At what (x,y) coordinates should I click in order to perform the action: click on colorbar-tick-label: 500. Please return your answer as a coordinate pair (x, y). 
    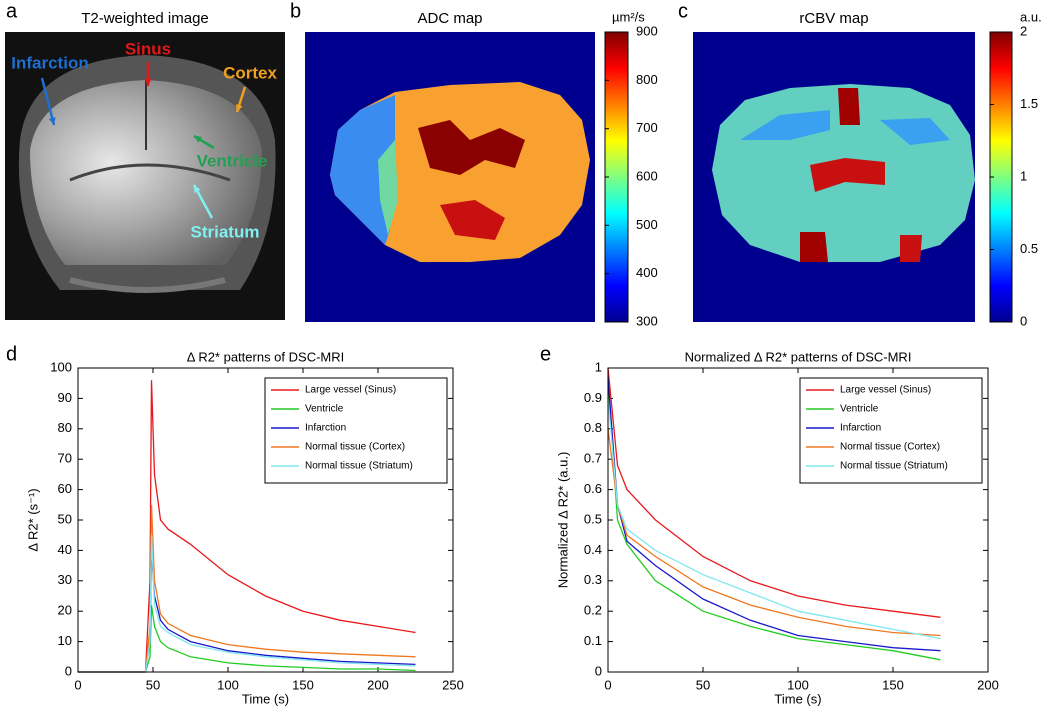
    Looking at the image, I should click on (647, 224).